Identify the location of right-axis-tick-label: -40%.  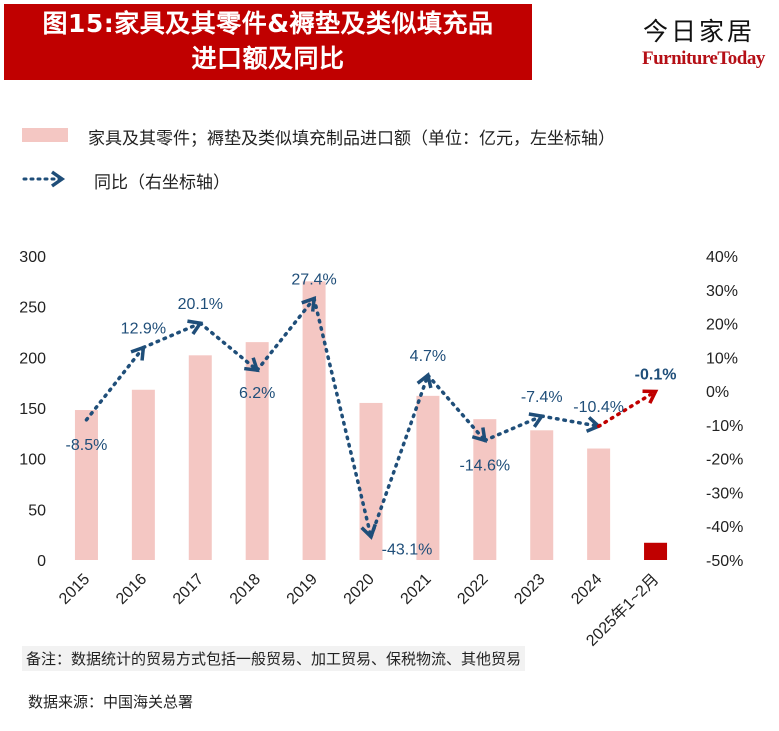
(724, 527).